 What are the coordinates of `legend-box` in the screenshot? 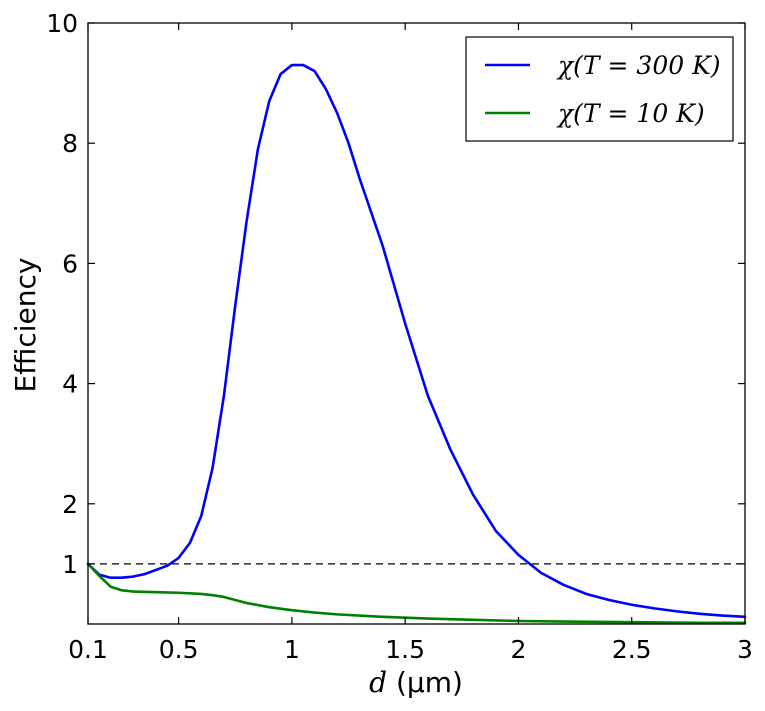 It's located at (599, 89).